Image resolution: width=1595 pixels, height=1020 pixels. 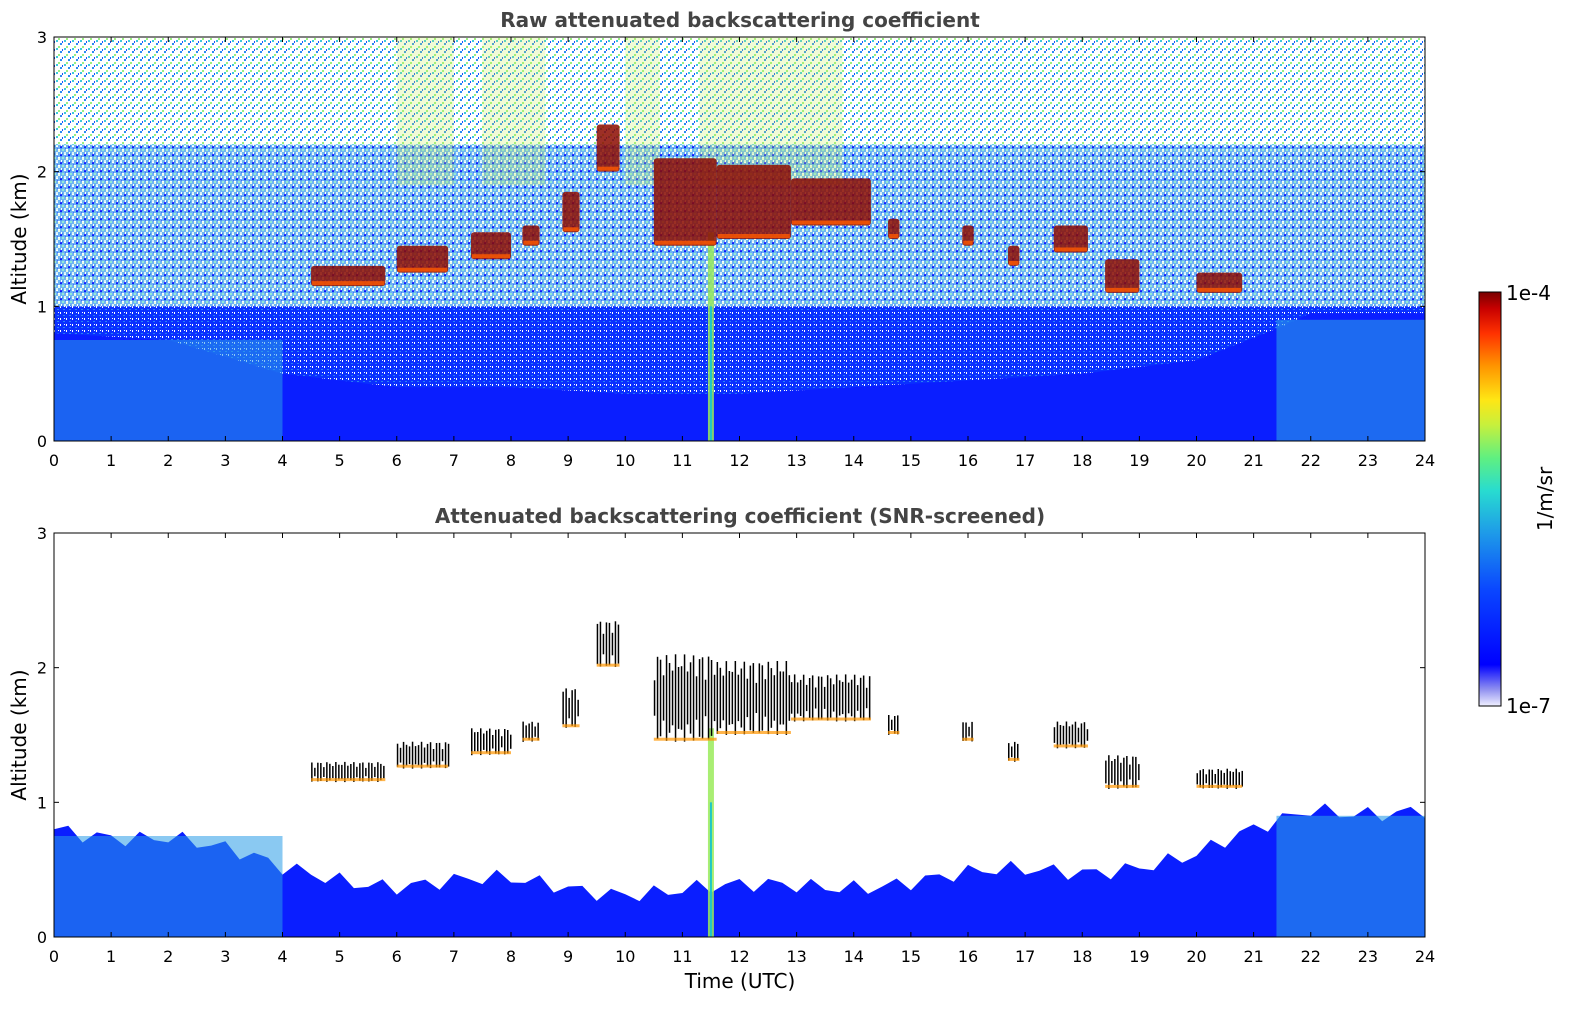 What do you see at coordinates (168, 886) in the screenshot?
I see `boundary-layer-edge-left` at bounding box center [168, 886].